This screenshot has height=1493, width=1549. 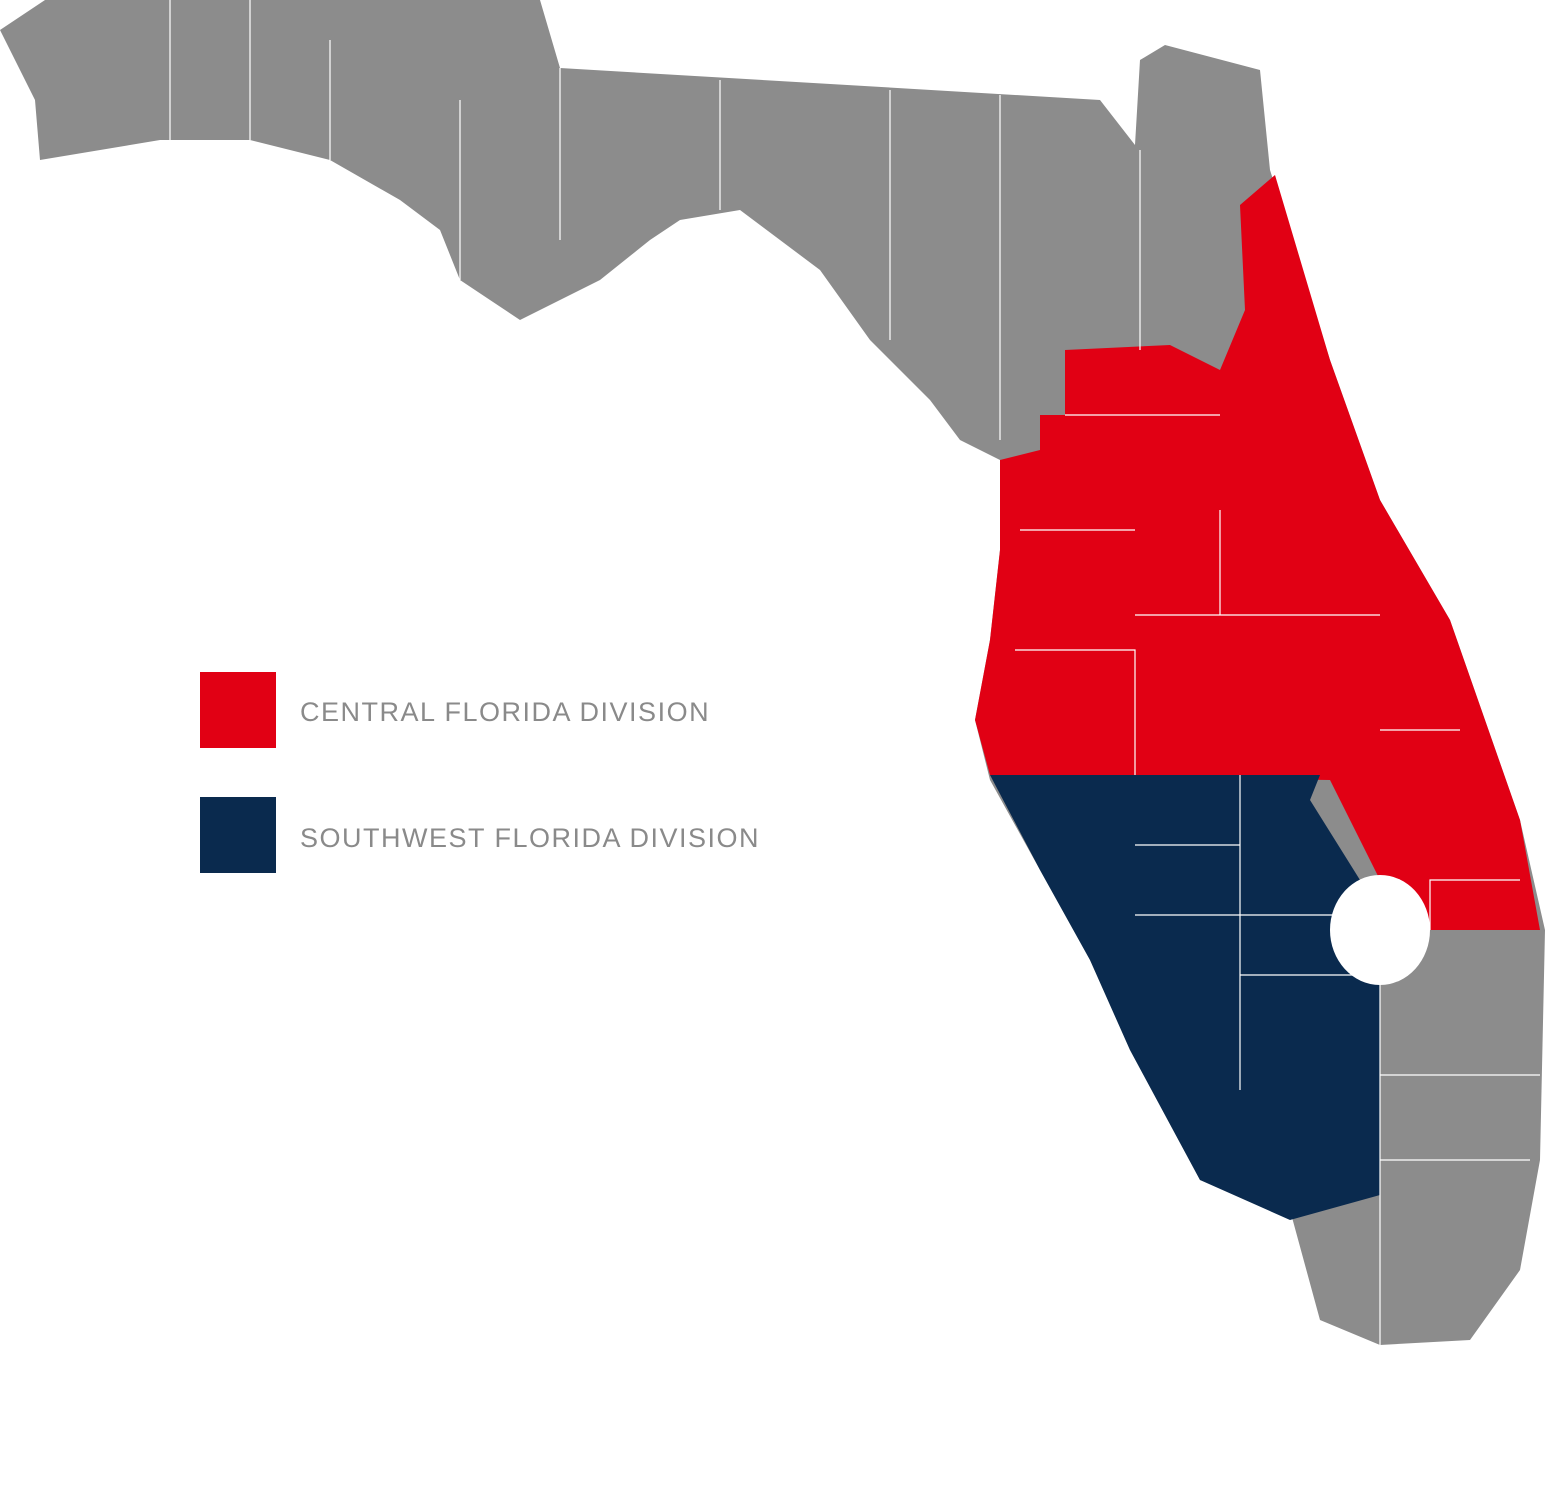 What do you see at coordinates (1380, 930) in the screenshot?
I see `lake` at bounding box center [1380, 930].